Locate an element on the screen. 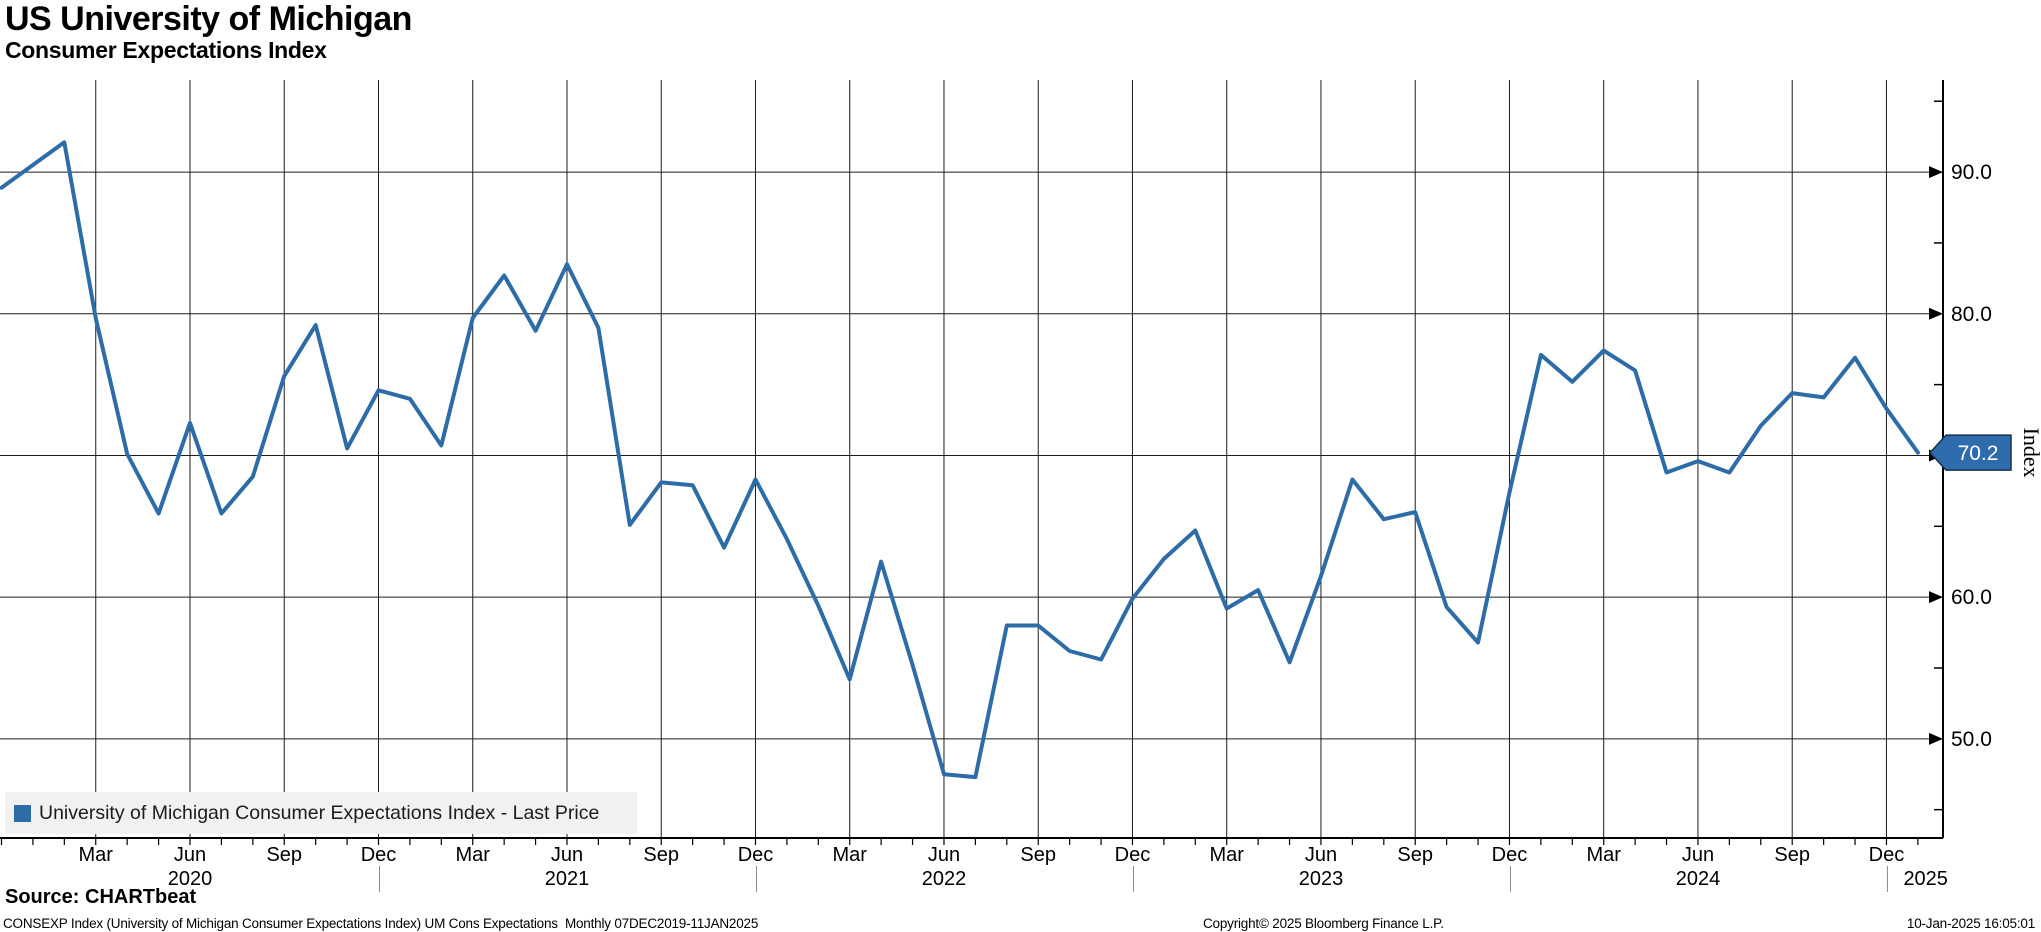 The image size is (2041, 932). y-axis-title: Index is located at coordinates (2030, 453).